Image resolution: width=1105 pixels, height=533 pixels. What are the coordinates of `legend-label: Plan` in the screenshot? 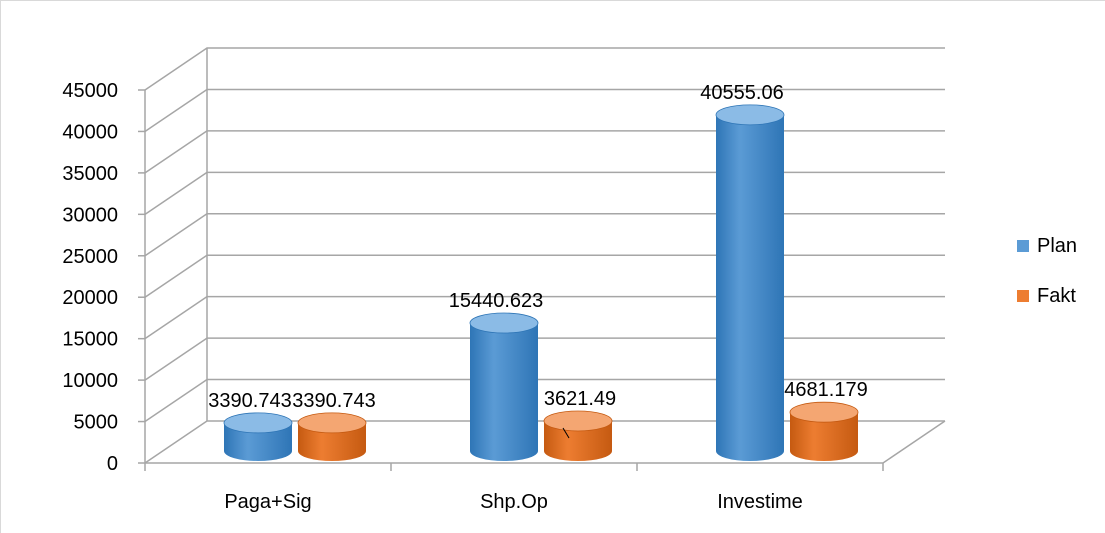 It's located at (1057, 246).